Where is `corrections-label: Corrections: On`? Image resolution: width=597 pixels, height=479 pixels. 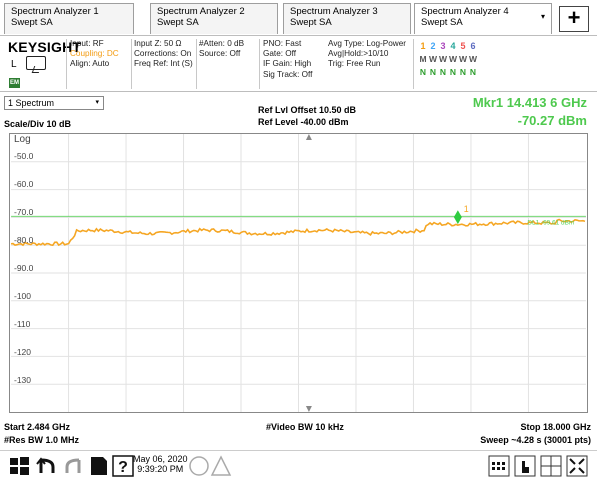
corrections-label: Corrections: On is located at coordinates (163, 54).